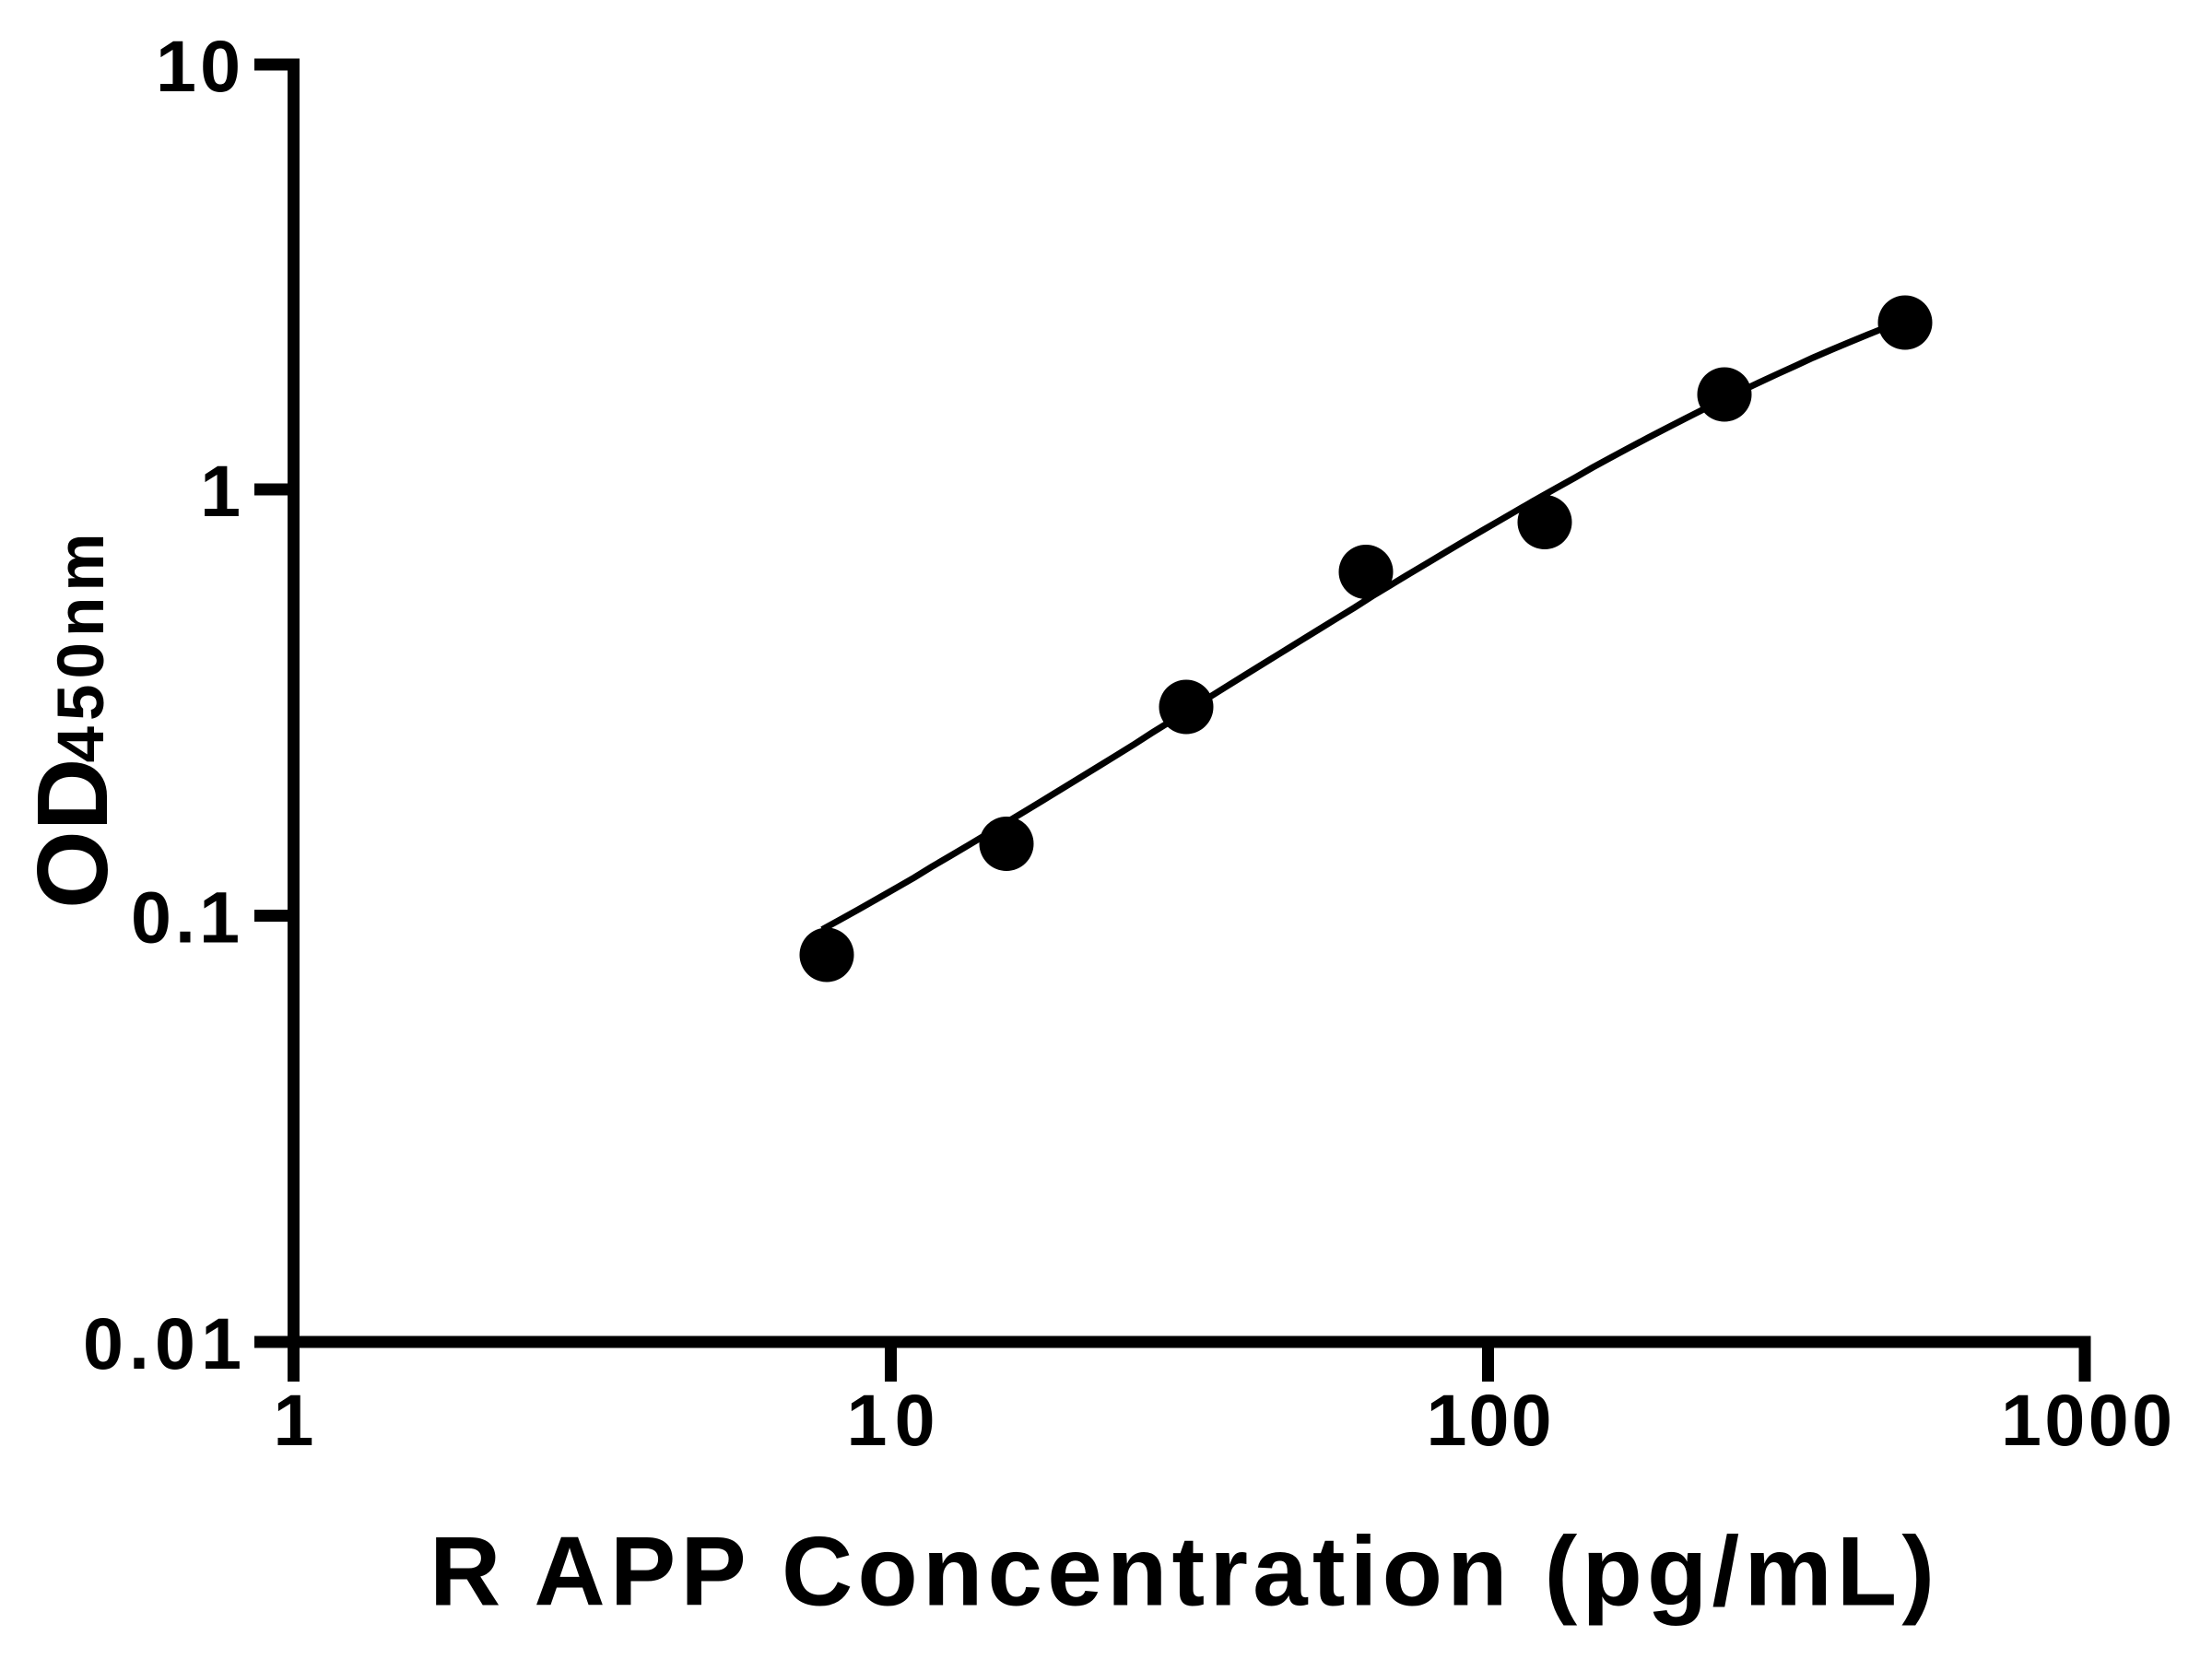 The height and width of the screenshot is (1659, 2212). What do you see at coordinates (1489, 1420) in the screenshot?
I see `svg-text: 100` at bounding box center [1489, 1420].